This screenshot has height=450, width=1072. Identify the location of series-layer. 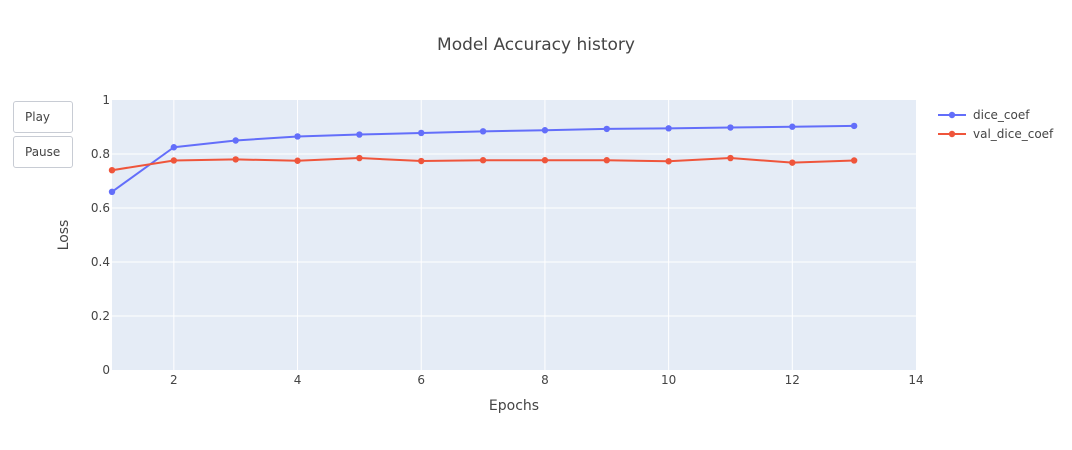
(483, 158).